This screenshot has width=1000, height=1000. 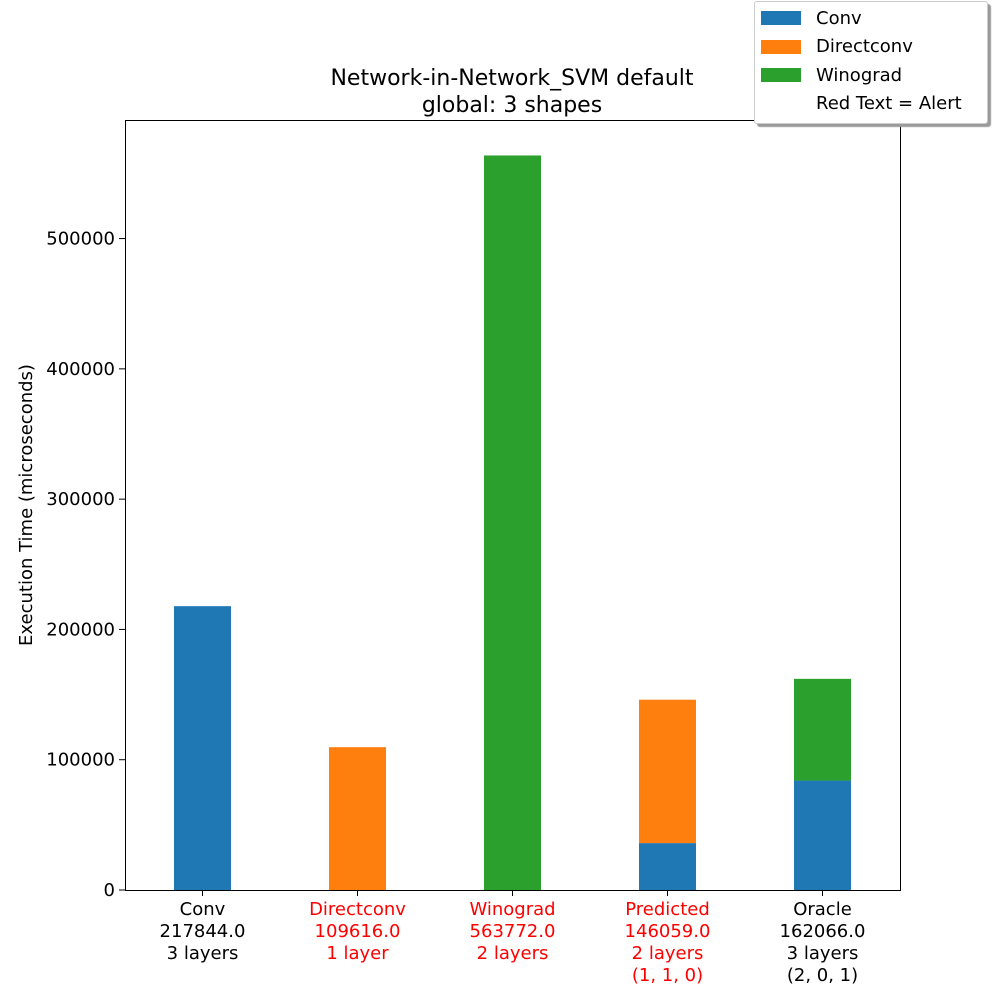 What do you see at coordinates (859, 75) in the screenshot?
I see `legend-label: Winograd` at bounding box center [859, 75].